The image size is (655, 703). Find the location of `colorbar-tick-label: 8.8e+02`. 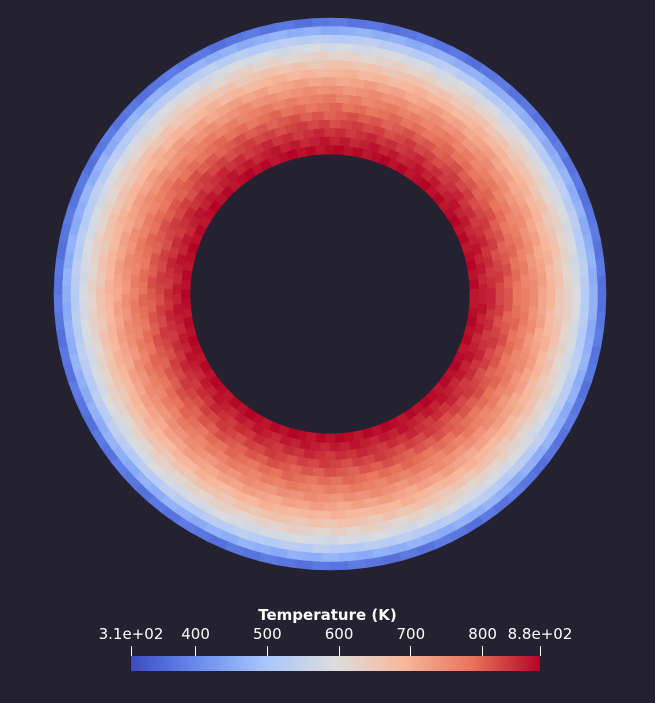

colorbar-tick-label: 8.8e+02 is located at coordinates (540, 634).